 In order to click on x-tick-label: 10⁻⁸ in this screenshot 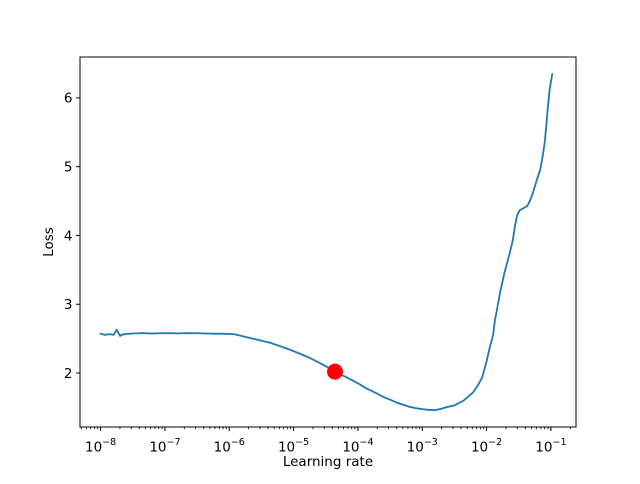, I will do `click(100, 446)`.